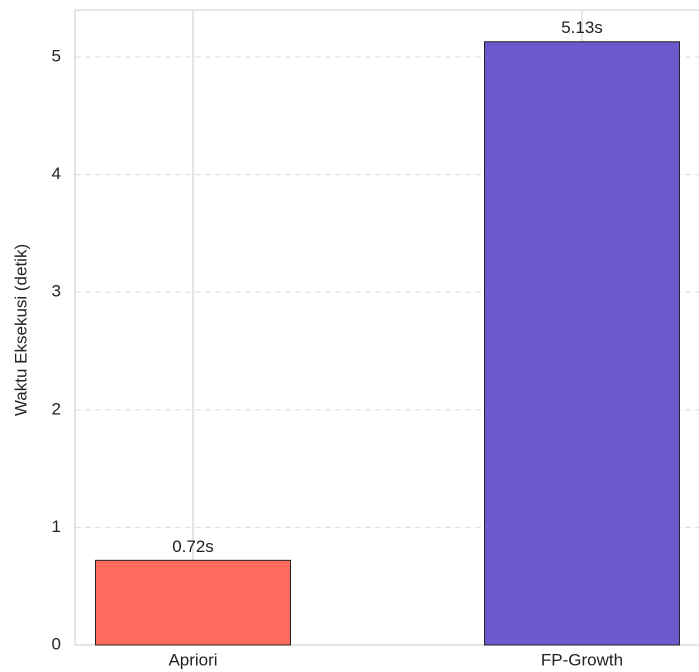 Image resolution: width=699 pixels, height=672 pixels. I want to click on y-axis-label: Waktu Eksekusi (detik), so click(20, 330).